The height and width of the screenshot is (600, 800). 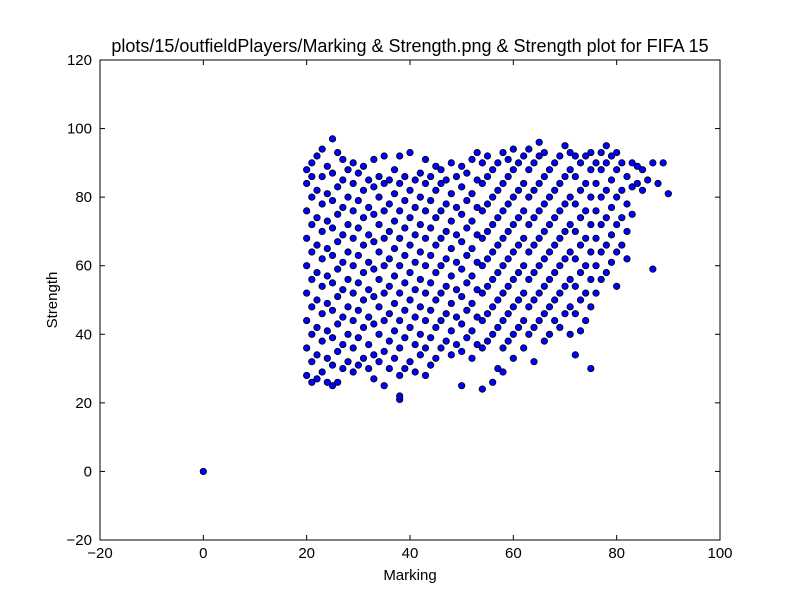 What do you see at coordinates (88, 471) in the screenshot?
I see `y-tick-label: 0` at bounding box center [88, 471].